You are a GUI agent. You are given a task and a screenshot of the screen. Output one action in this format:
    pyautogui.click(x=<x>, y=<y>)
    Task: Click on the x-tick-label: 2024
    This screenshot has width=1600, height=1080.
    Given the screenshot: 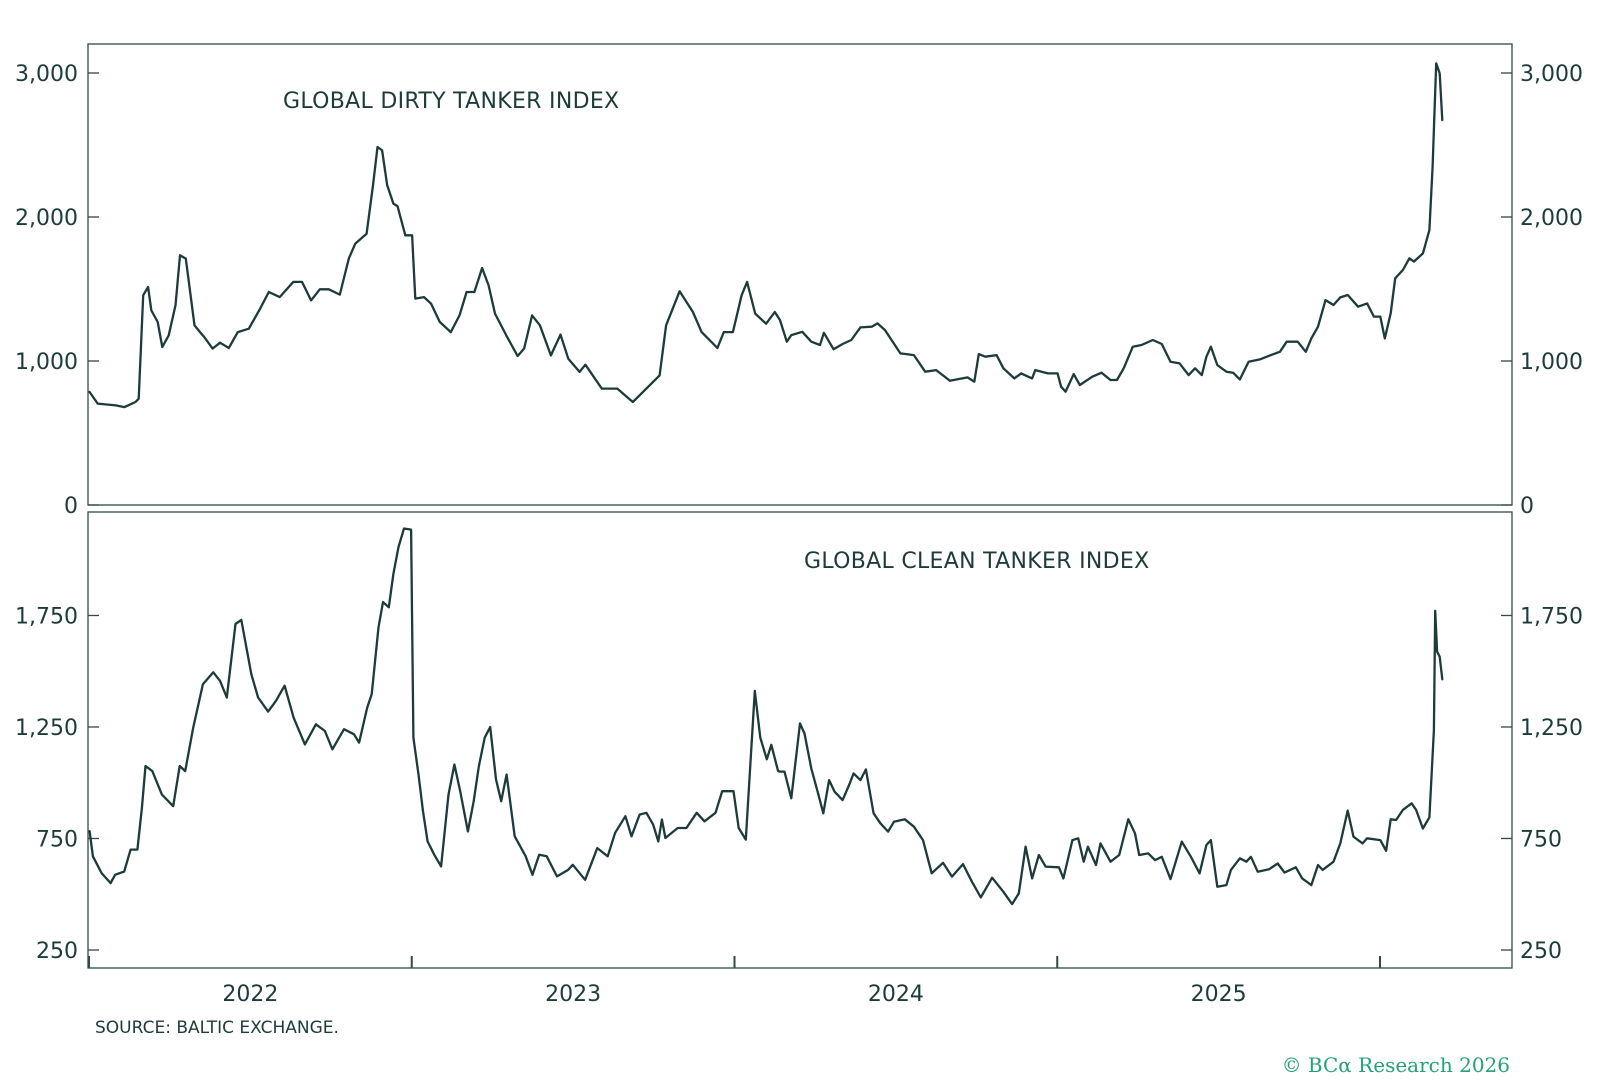 What is the action you would take?
    pyautogui.click(x=896, y=994)
    